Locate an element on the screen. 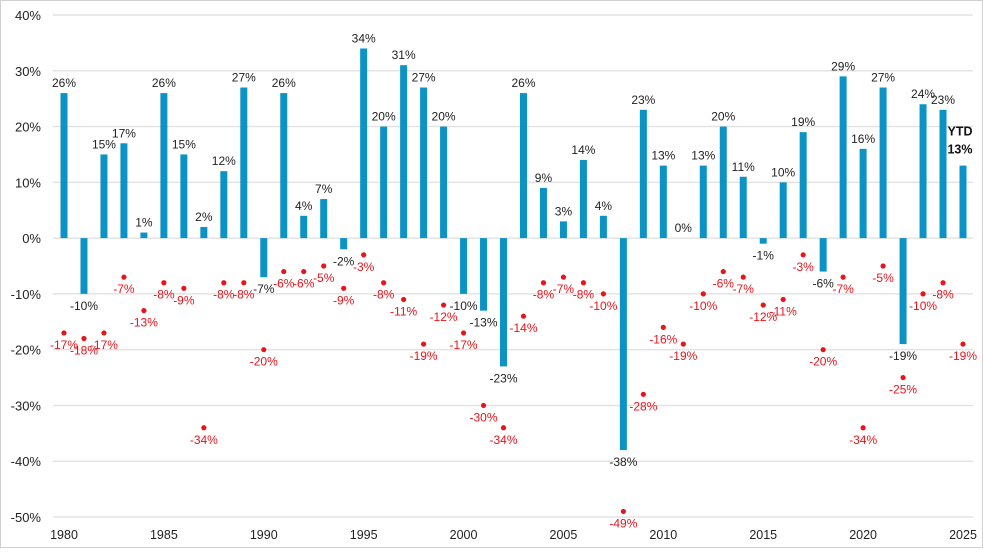  dot-2019 is located at coordinates (843, 277).